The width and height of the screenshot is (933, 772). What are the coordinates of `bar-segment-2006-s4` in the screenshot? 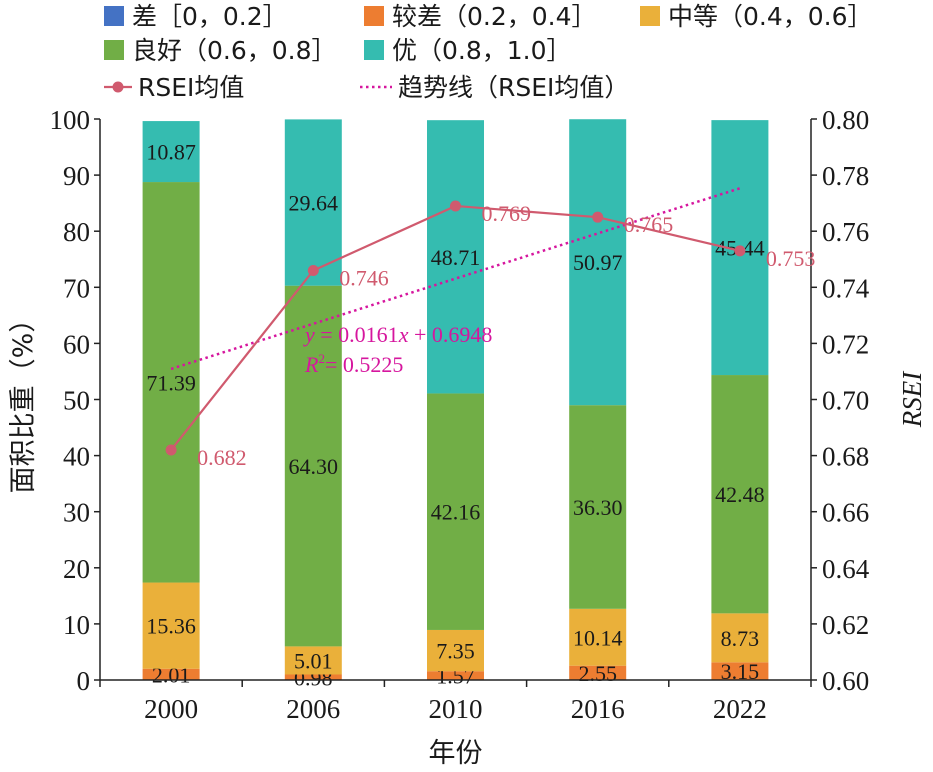 It's located at (313, 202).